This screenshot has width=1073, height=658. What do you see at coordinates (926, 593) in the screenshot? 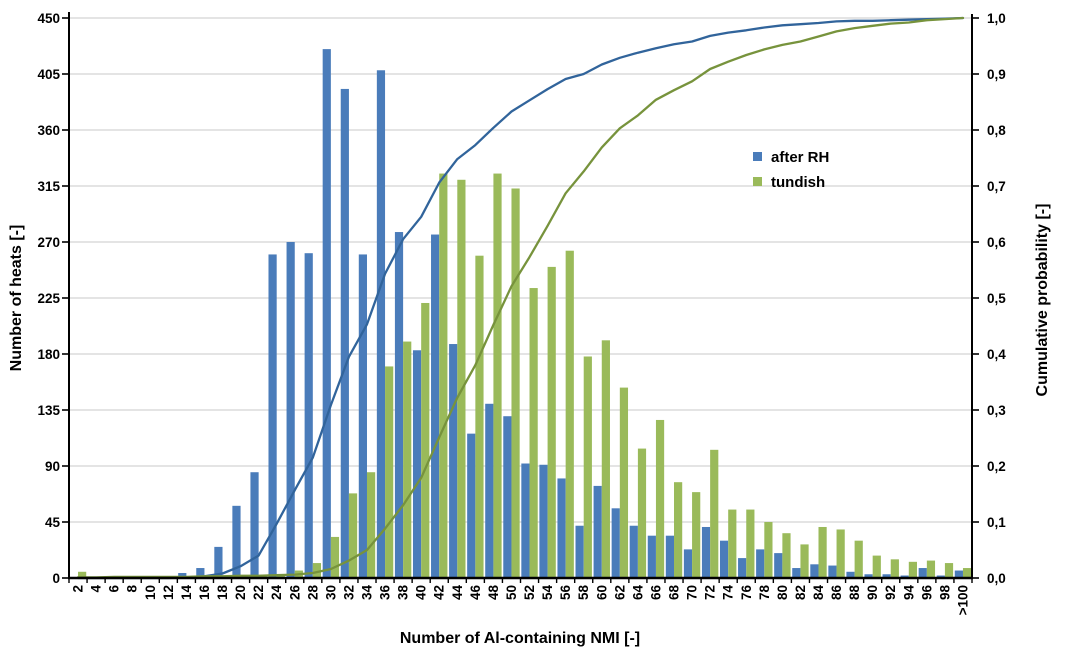
I see `x-tick-label: 96` at bounding box center [926, 593].